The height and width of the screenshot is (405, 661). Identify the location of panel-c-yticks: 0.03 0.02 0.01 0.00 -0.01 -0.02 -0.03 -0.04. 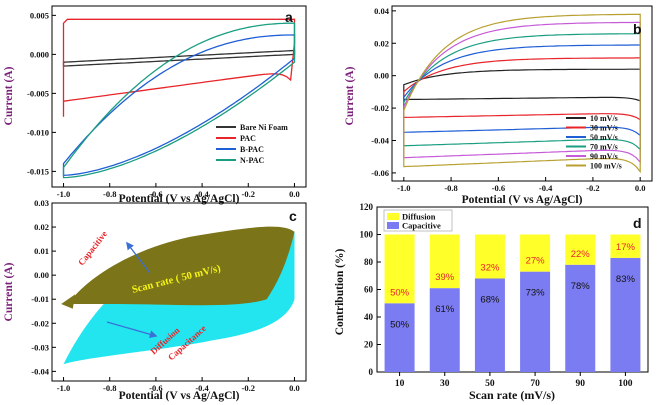
(43, 287).